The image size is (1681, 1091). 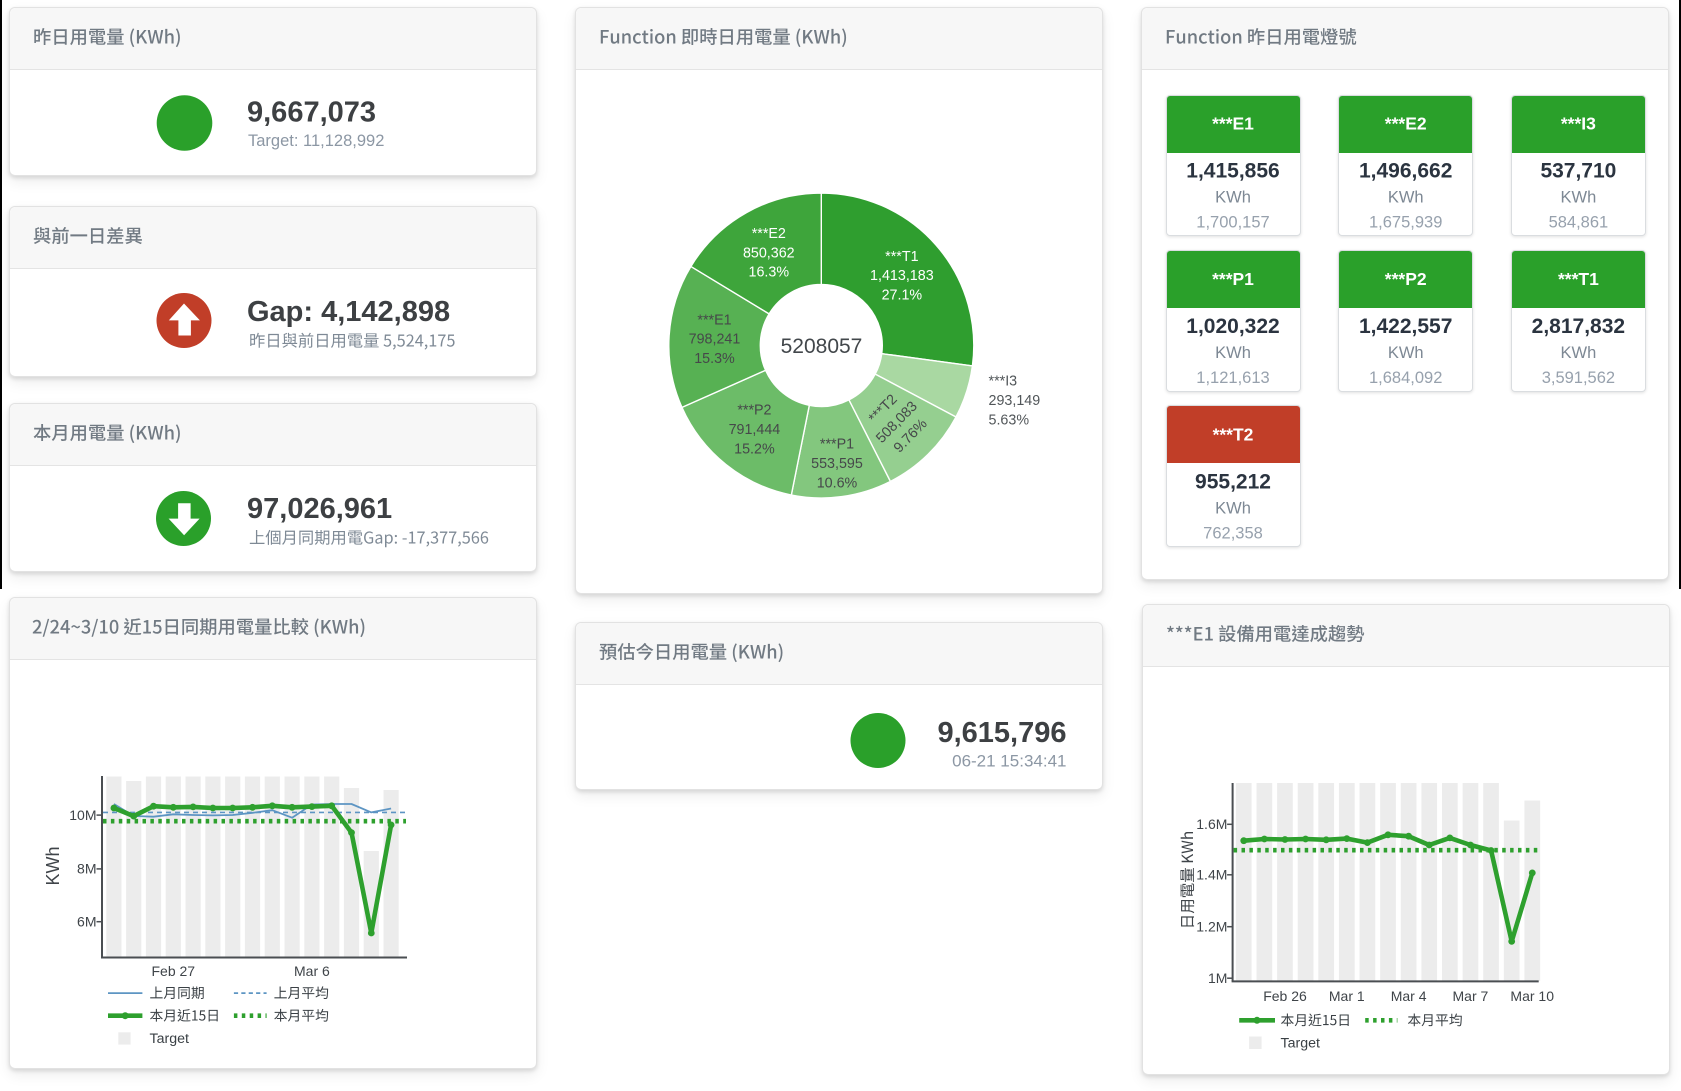 What do you see at coordinates (316, 141) in the screenshot?
I see `svg-text: Target: 11,128,992` at bounding box center [316, 141].